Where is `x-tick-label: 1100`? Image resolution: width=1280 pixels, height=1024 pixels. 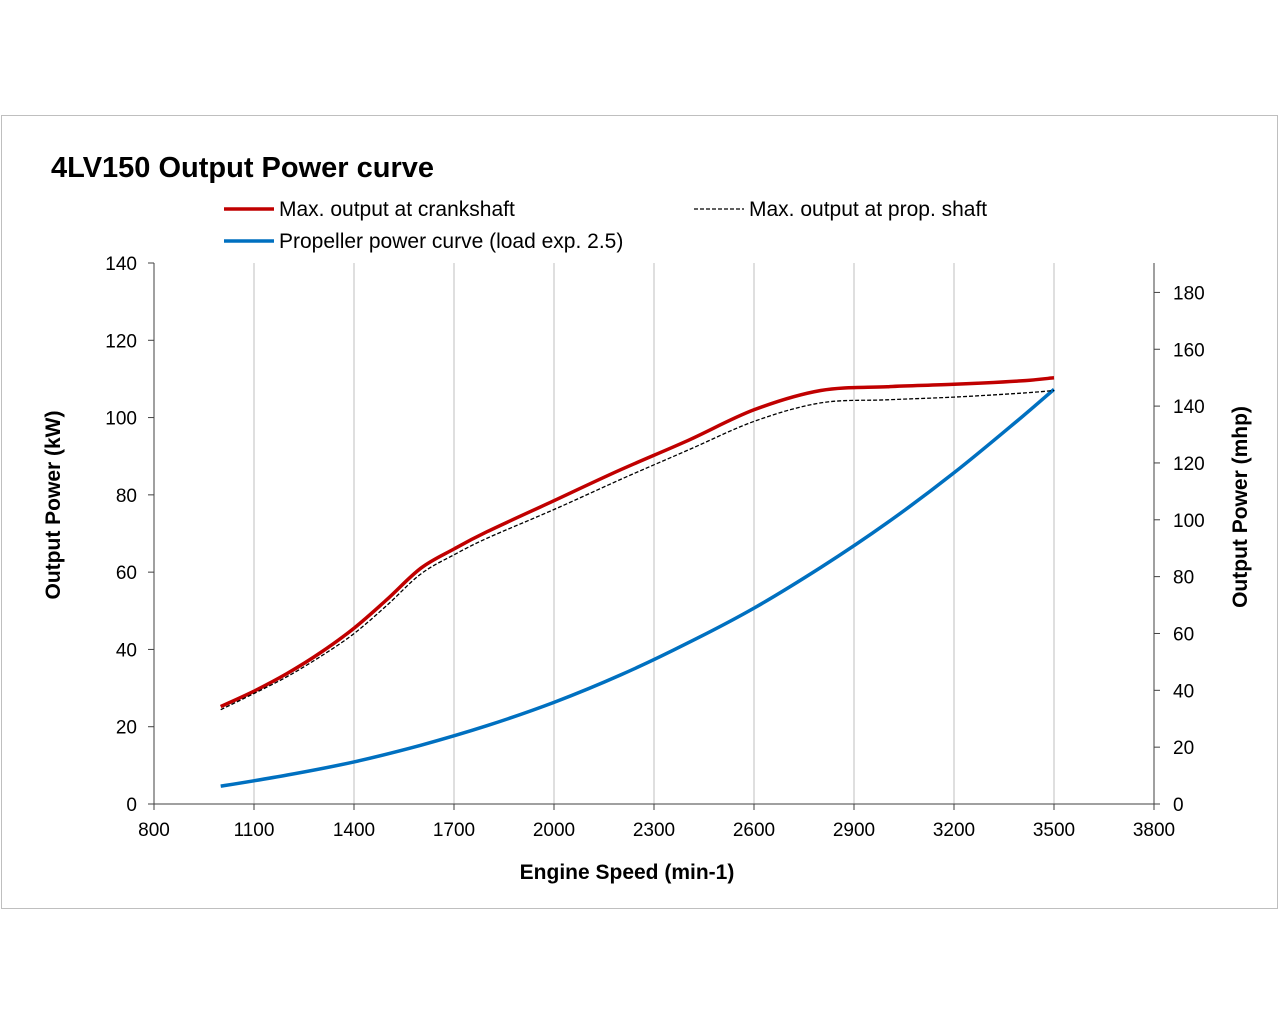 x-tick-label: 1100 is located at coordinates (254, 830).